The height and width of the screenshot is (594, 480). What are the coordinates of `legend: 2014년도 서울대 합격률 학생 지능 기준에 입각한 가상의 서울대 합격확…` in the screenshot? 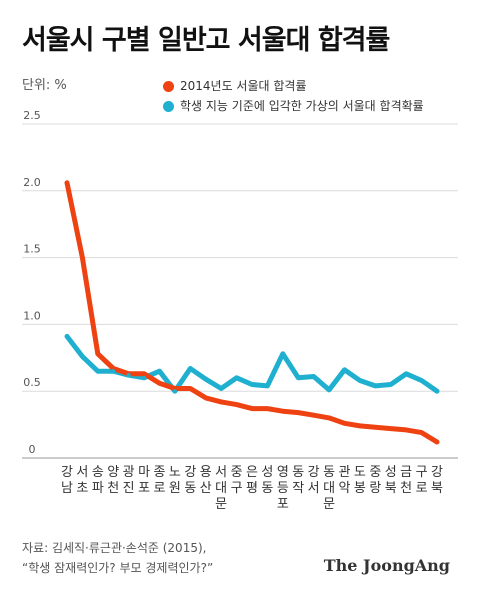 It's located at (293, 96).